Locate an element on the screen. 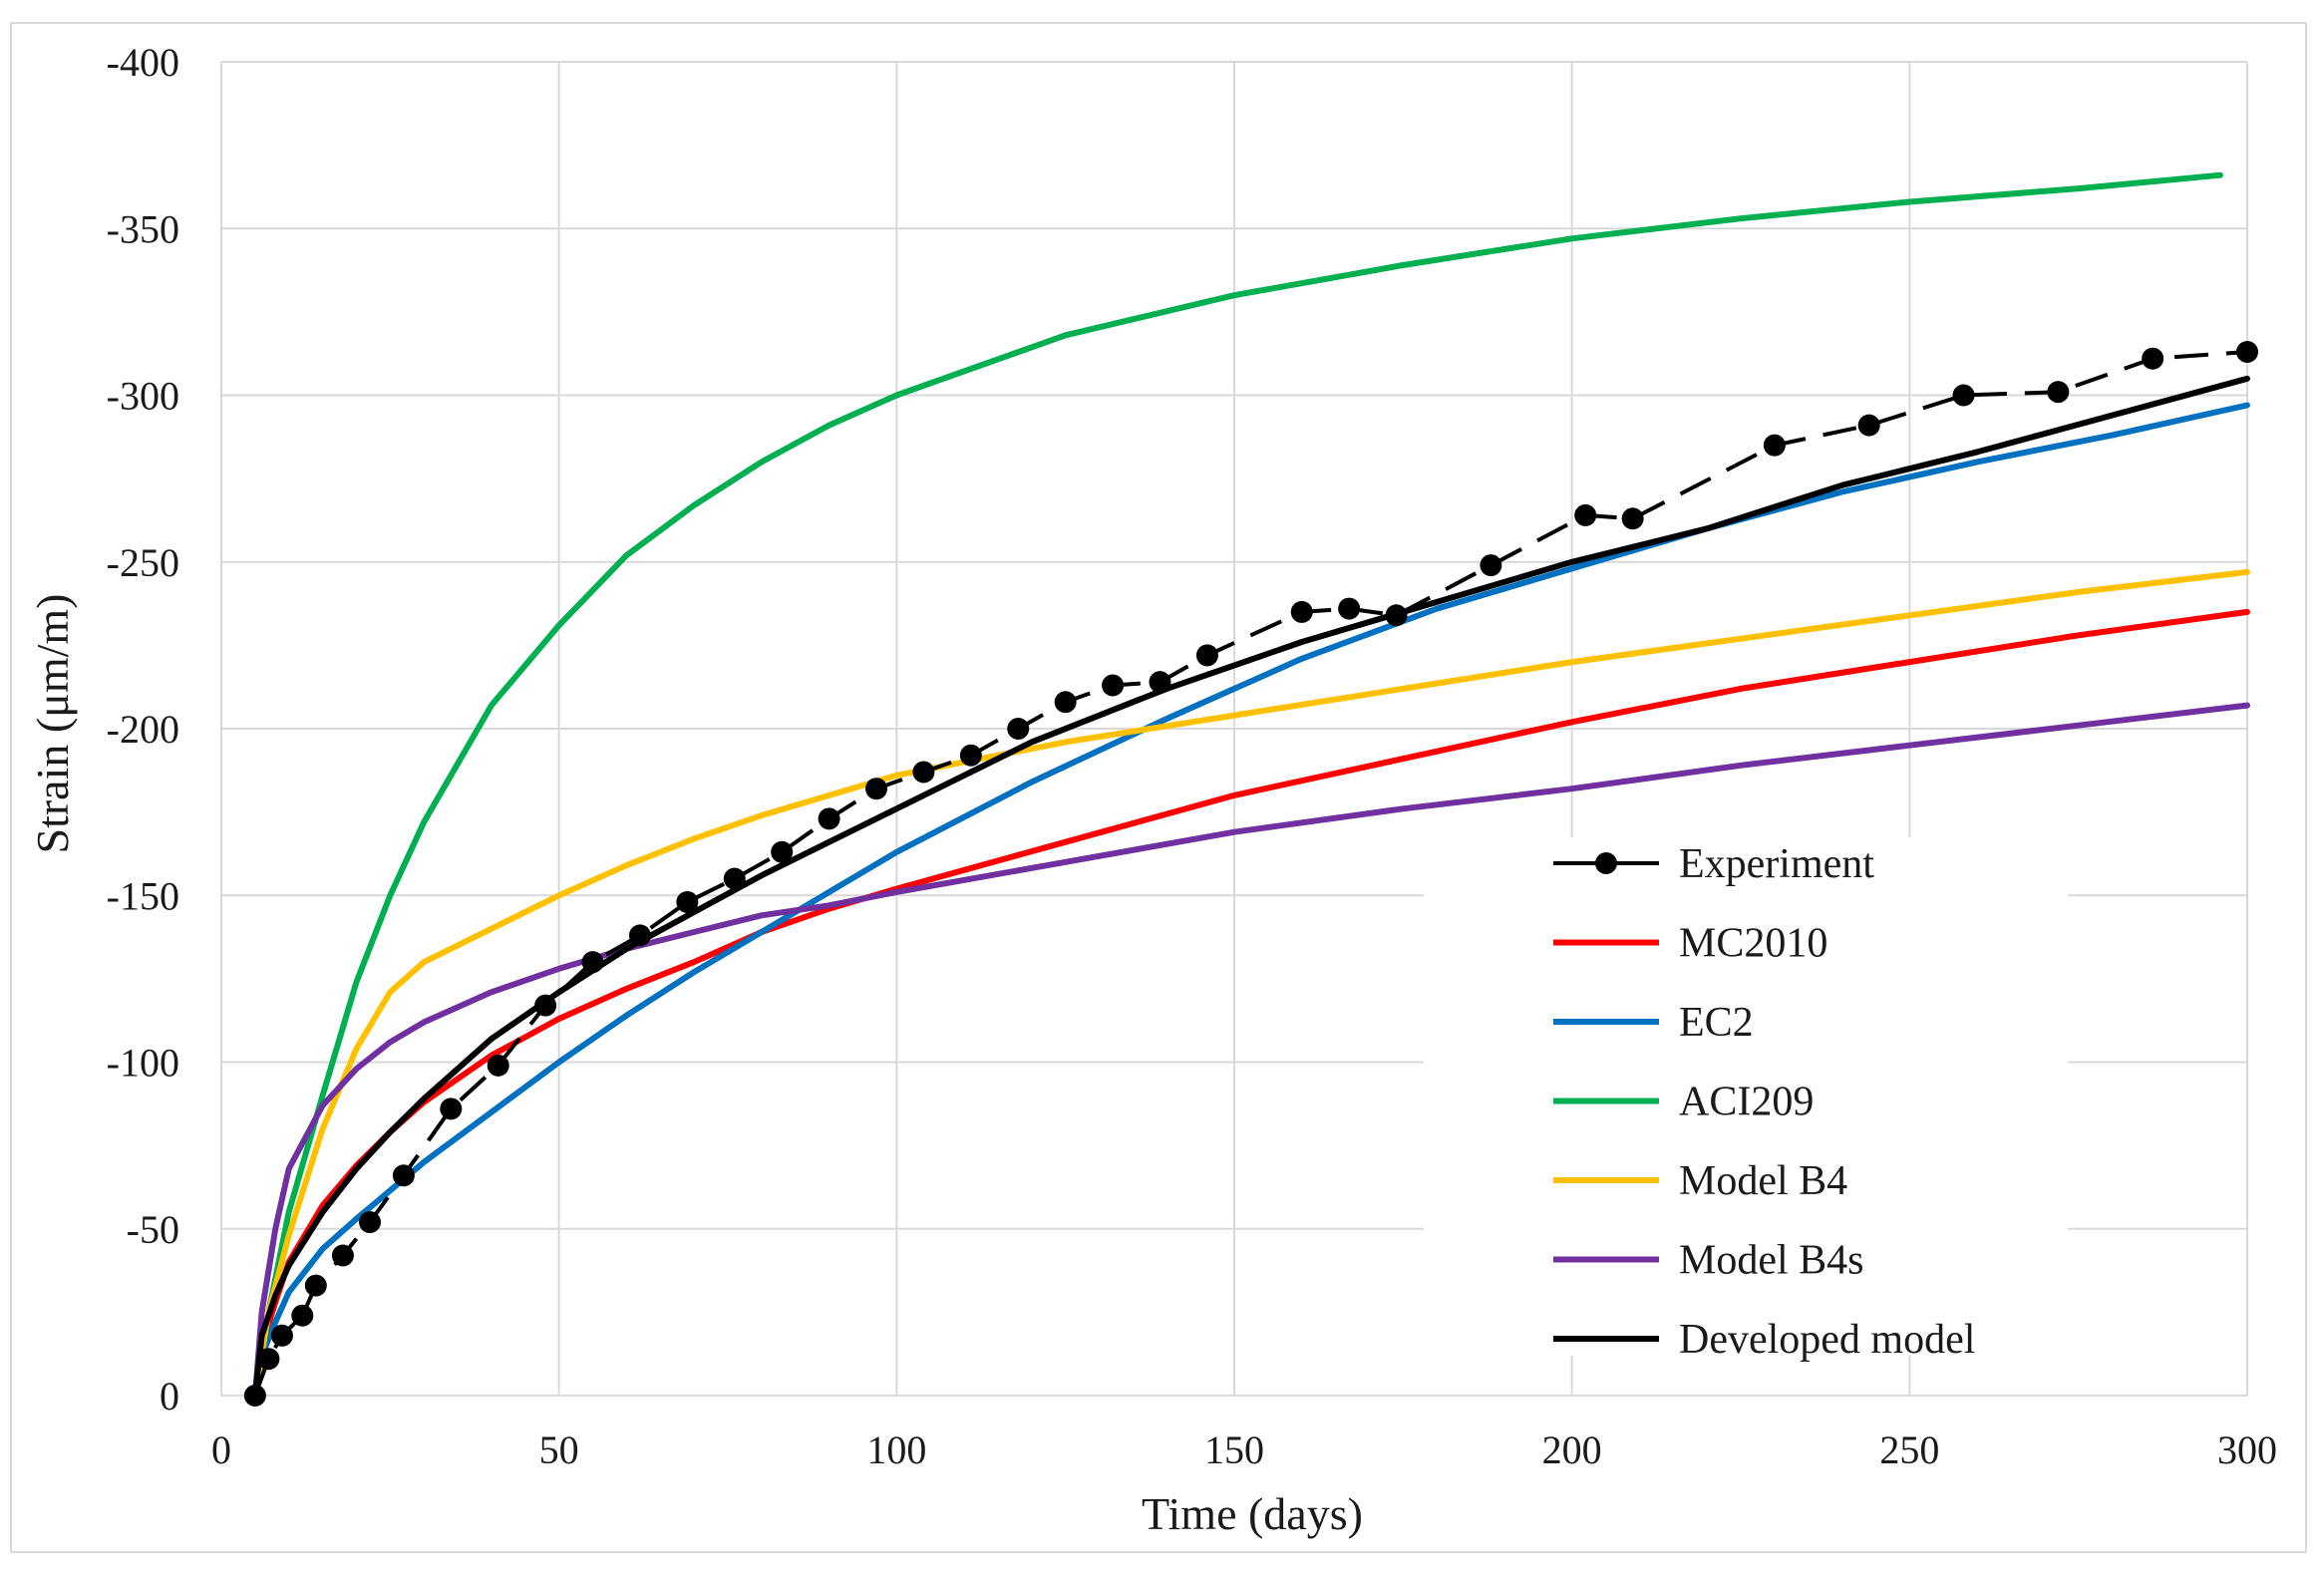 The image size is (2324, 1572). legend-label-mc2010: MC2010 is located at coordinates (1753, 944).